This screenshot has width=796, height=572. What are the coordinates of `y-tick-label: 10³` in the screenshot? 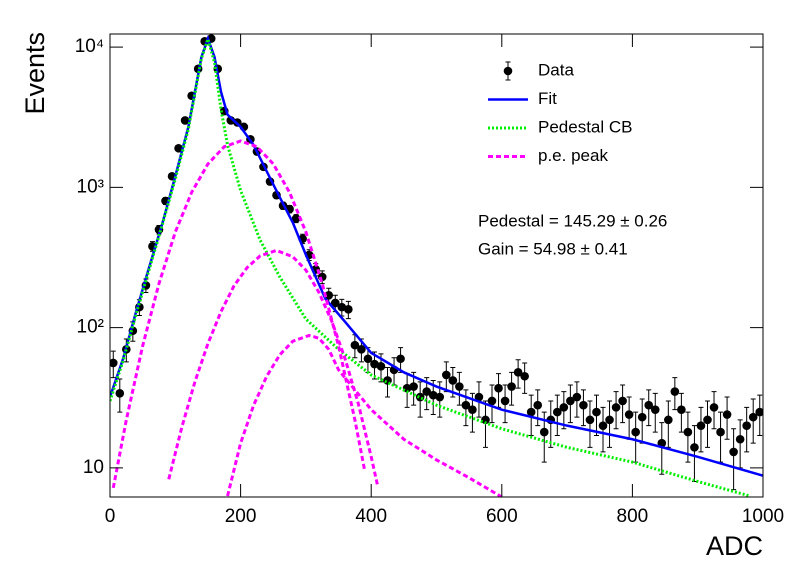 It's located at (90, 186).